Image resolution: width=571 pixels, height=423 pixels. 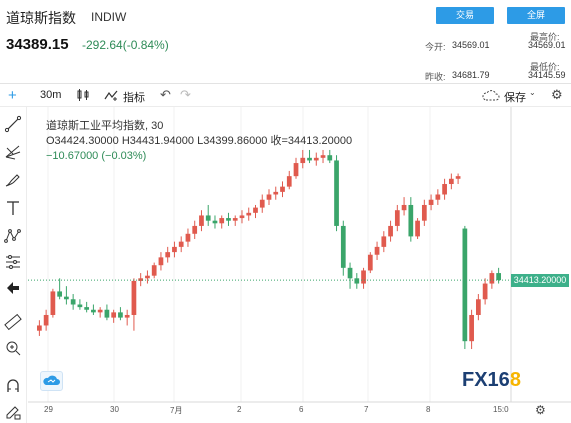 What do you see at coordinates (109, 17) in the screenshot?
I see `instrument-code: INDIW` at bounding box center [109, 17].